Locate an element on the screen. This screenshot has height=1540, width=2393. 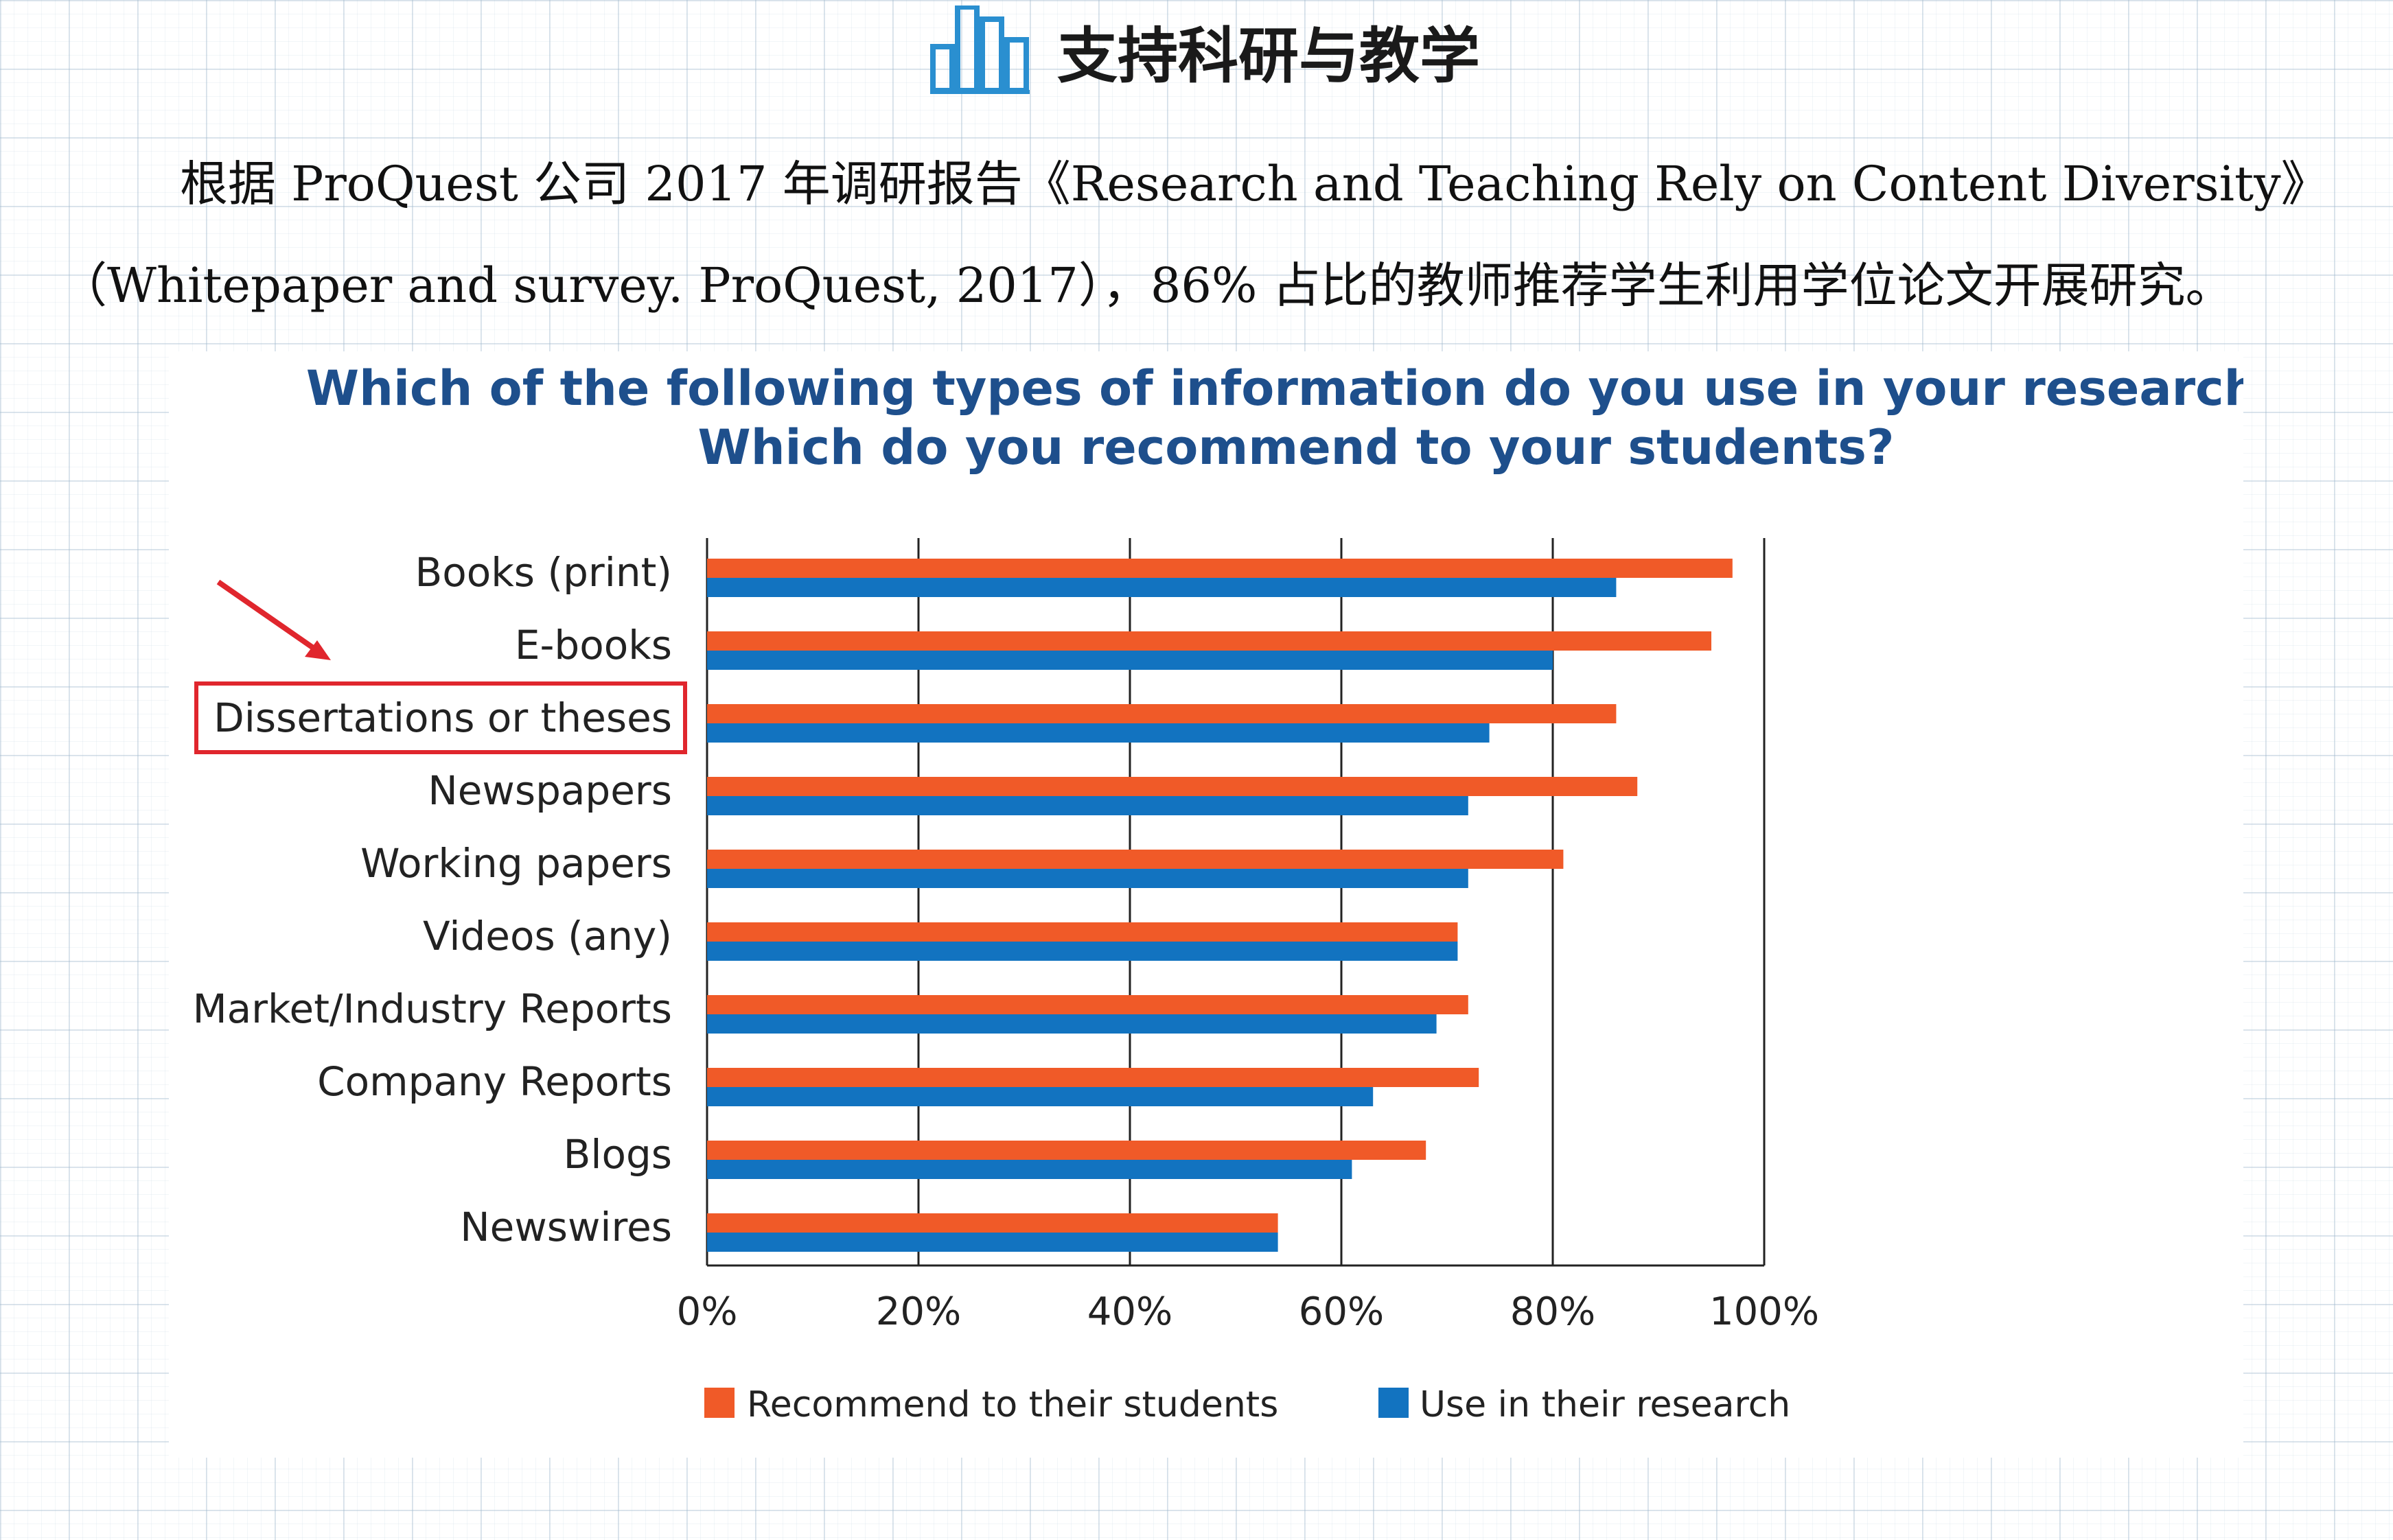
category-label: Blogs is located at coordinates (618, 1154).